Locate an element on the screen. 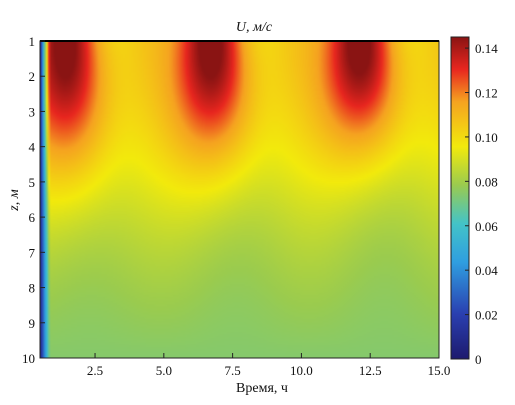  chart-title: U, м/с is located at coordinates (254, 27).